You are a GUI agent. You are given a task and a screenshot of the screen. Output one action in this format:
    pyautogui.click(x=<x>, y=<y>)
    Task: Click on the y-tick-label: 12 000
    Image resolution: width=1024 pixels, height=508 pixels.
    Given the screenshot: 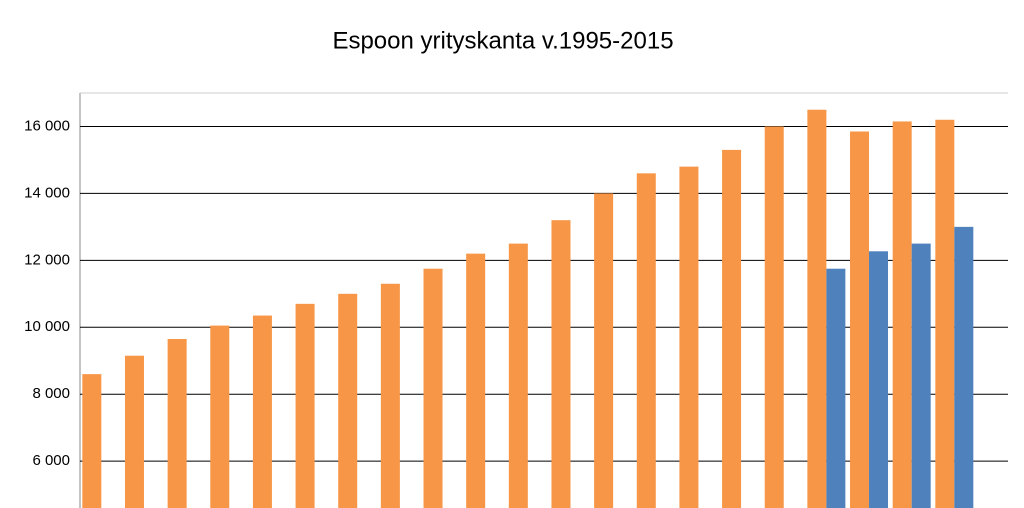 What is the action you would take?
    pyautogui.click(x=47, y=259)
    